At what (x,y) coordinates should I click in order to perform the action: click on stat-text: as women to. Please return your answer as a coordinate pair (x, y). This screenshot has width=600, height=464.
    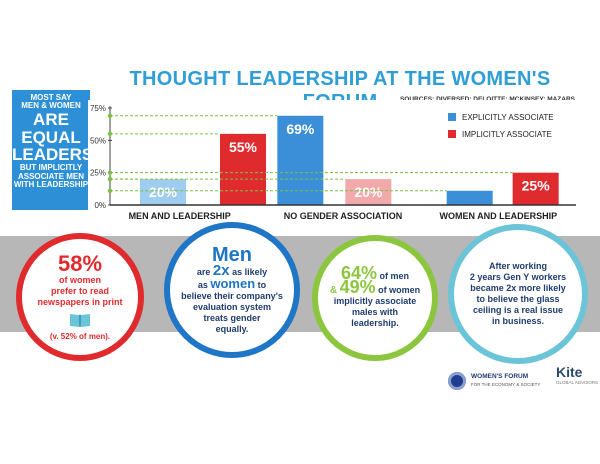
    Looking at the image, I should click on (232, 283).